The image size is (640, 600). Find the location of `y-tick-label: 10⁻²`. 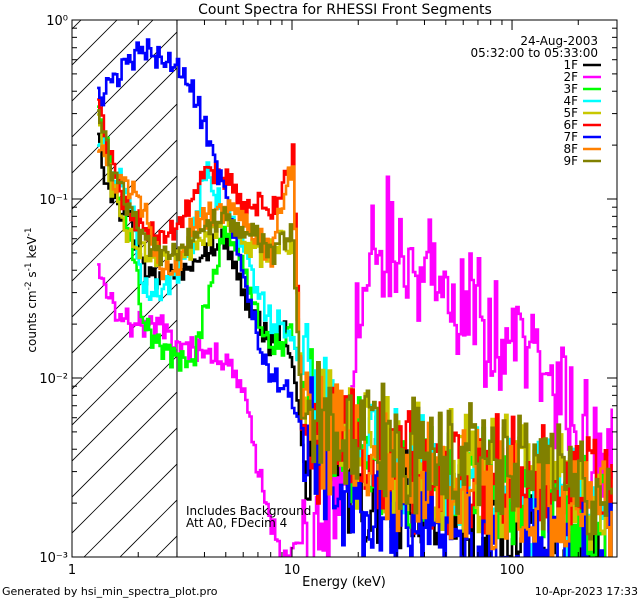

y-tick-label: 10⁻² is located at coordinates (53, 379).